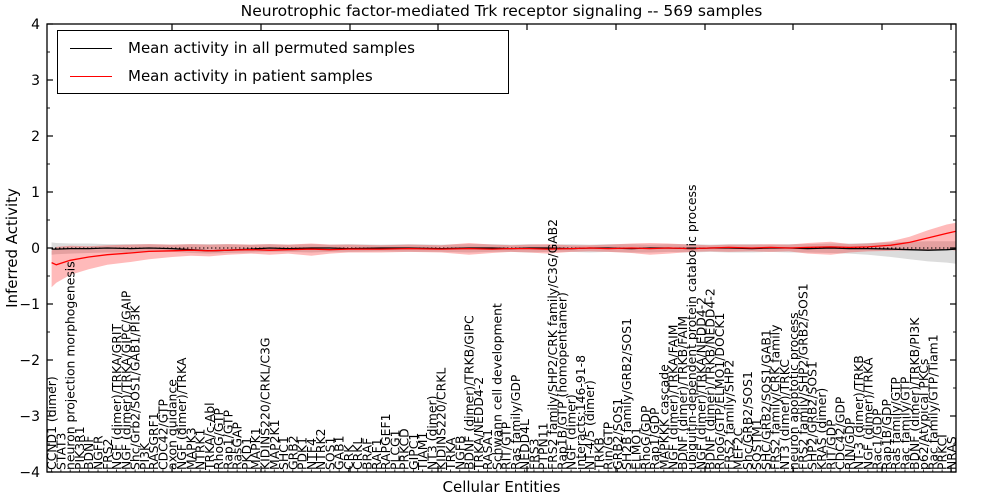  What do you see at coordinates (12, 248) in the screenshot?
I see `y-axis-title: Inferred Activity` at bounding box center [12, 248].